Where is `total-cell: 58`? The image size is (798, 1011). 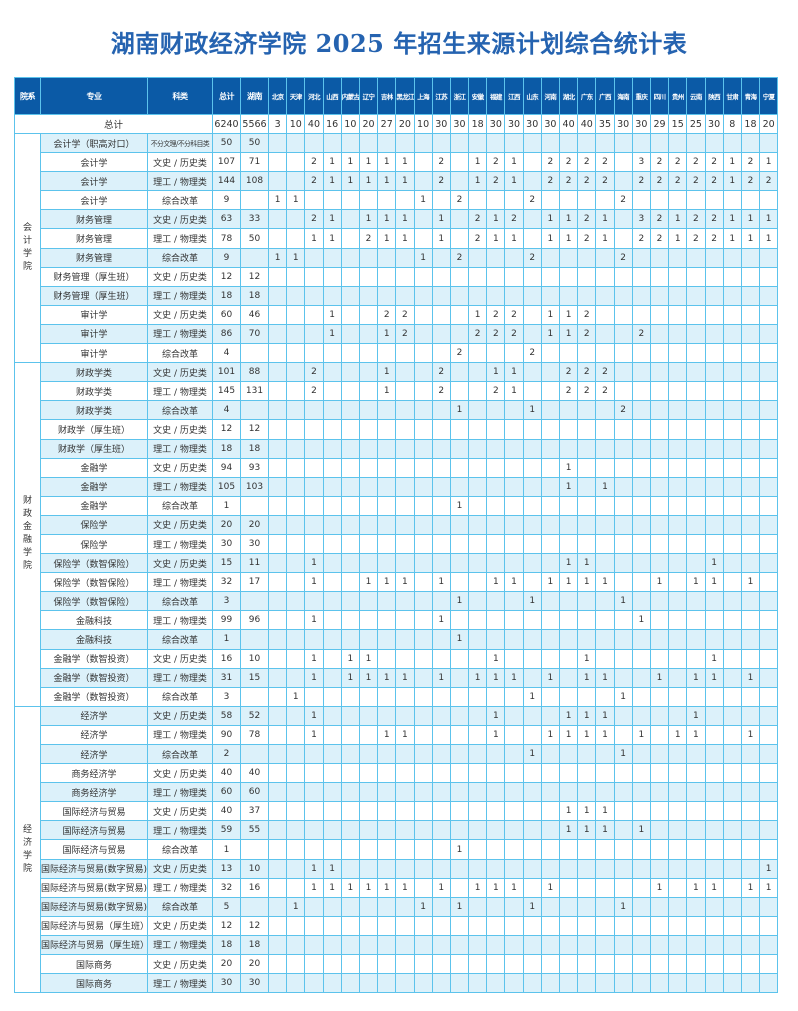 total-cell: 58 is located at coordinates (226, 715).